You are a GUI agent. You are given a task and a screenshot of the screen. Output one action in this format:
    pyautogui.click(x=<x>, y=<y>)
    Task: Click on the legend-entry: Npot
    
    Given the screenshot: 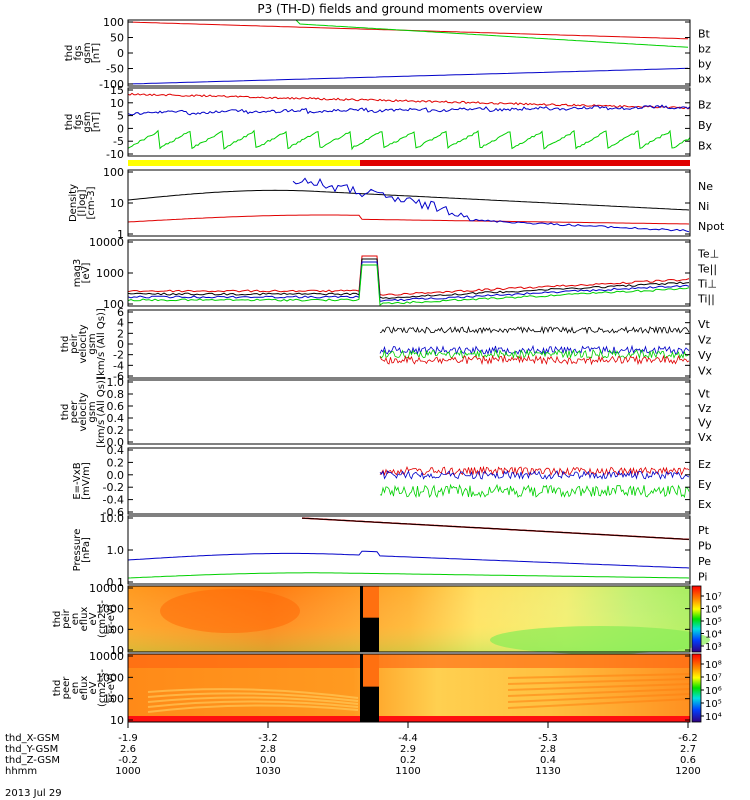 What is the action you would take?
    pyautogui.click(x=711, y=226)
    